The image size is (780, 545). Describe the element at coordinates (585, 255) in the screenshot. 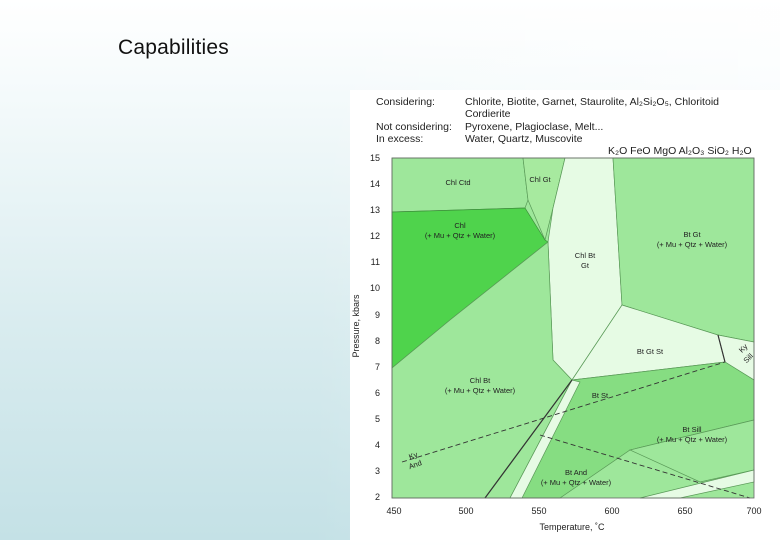

I see `label-chl-bt-gt-1: Chl Bt` at that location.